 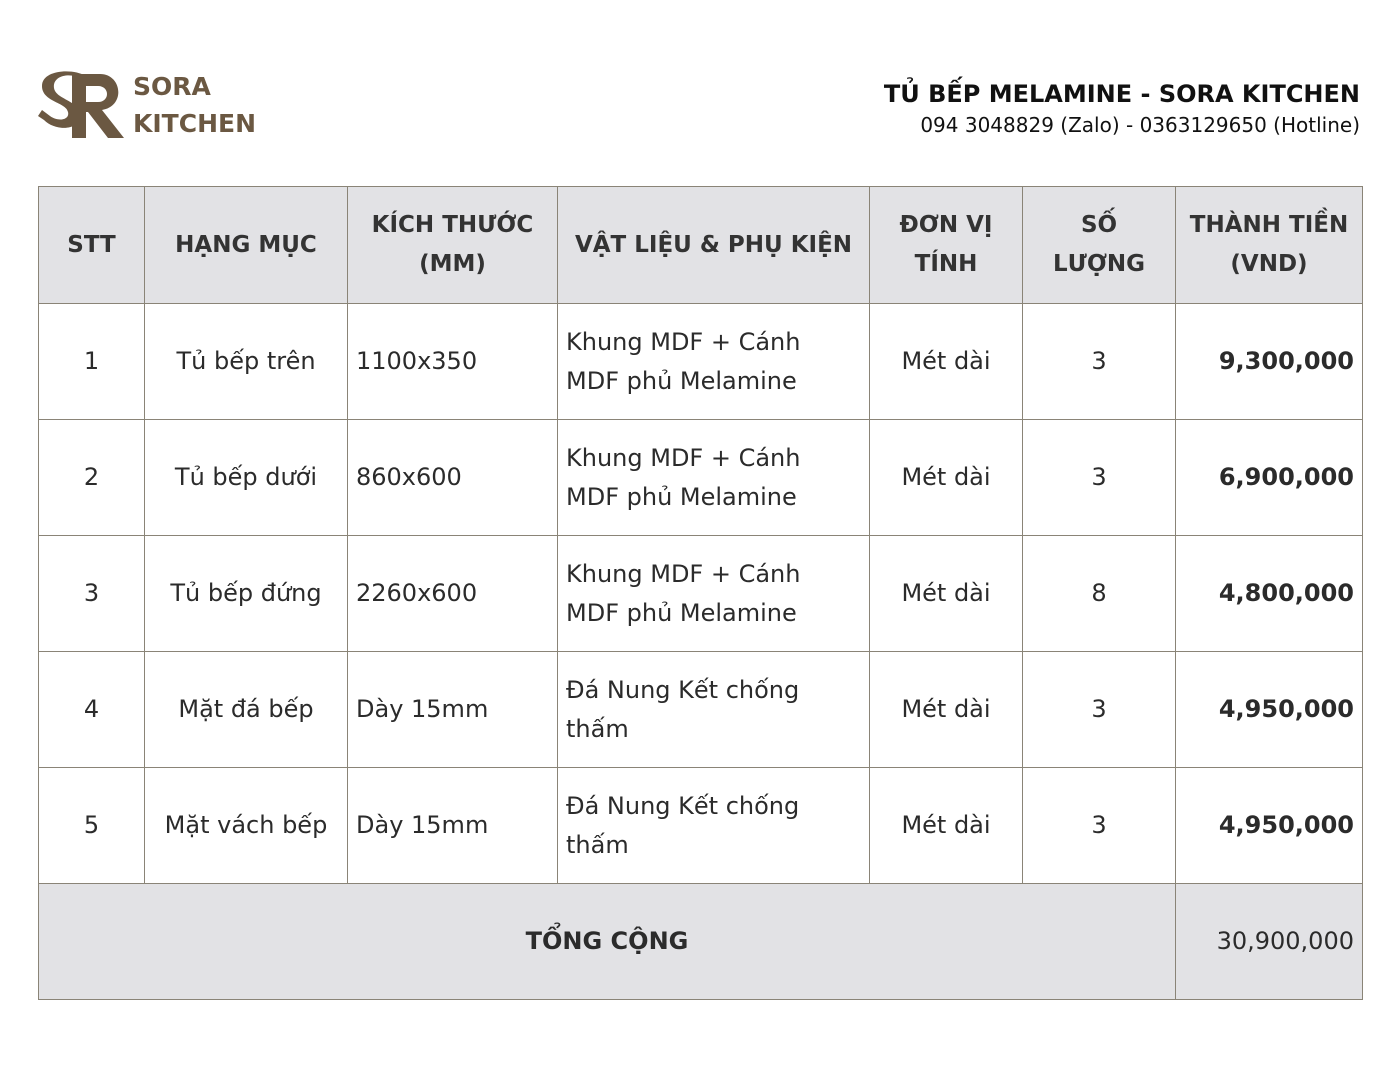 What do you see at coordinates (246, 593) in the screenshot?
I see `cell-item: Tủ bếp đứng` at bounding box center [246, 593].